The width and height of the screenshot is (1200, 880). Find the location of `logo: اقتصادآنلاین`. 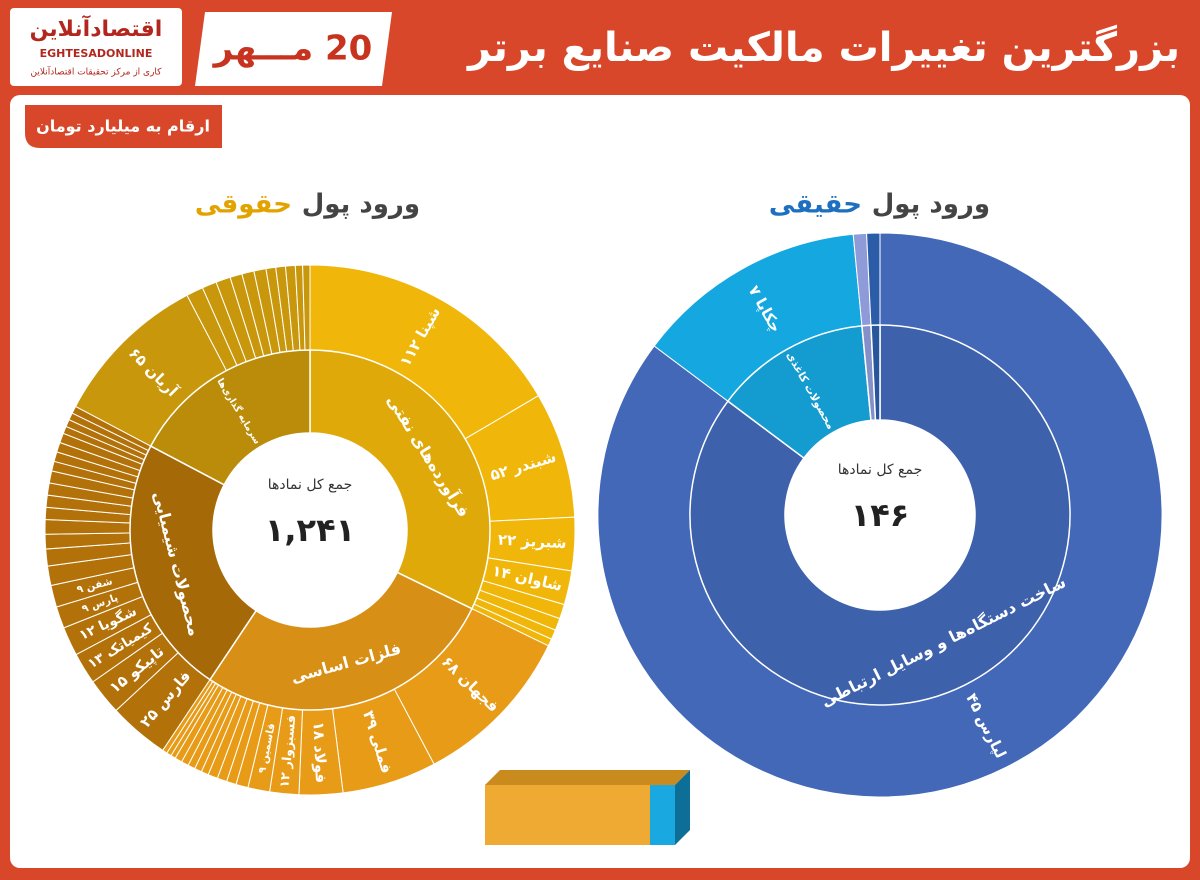

logo: اقتصادآنلاین is located at coordinates (96, 28).